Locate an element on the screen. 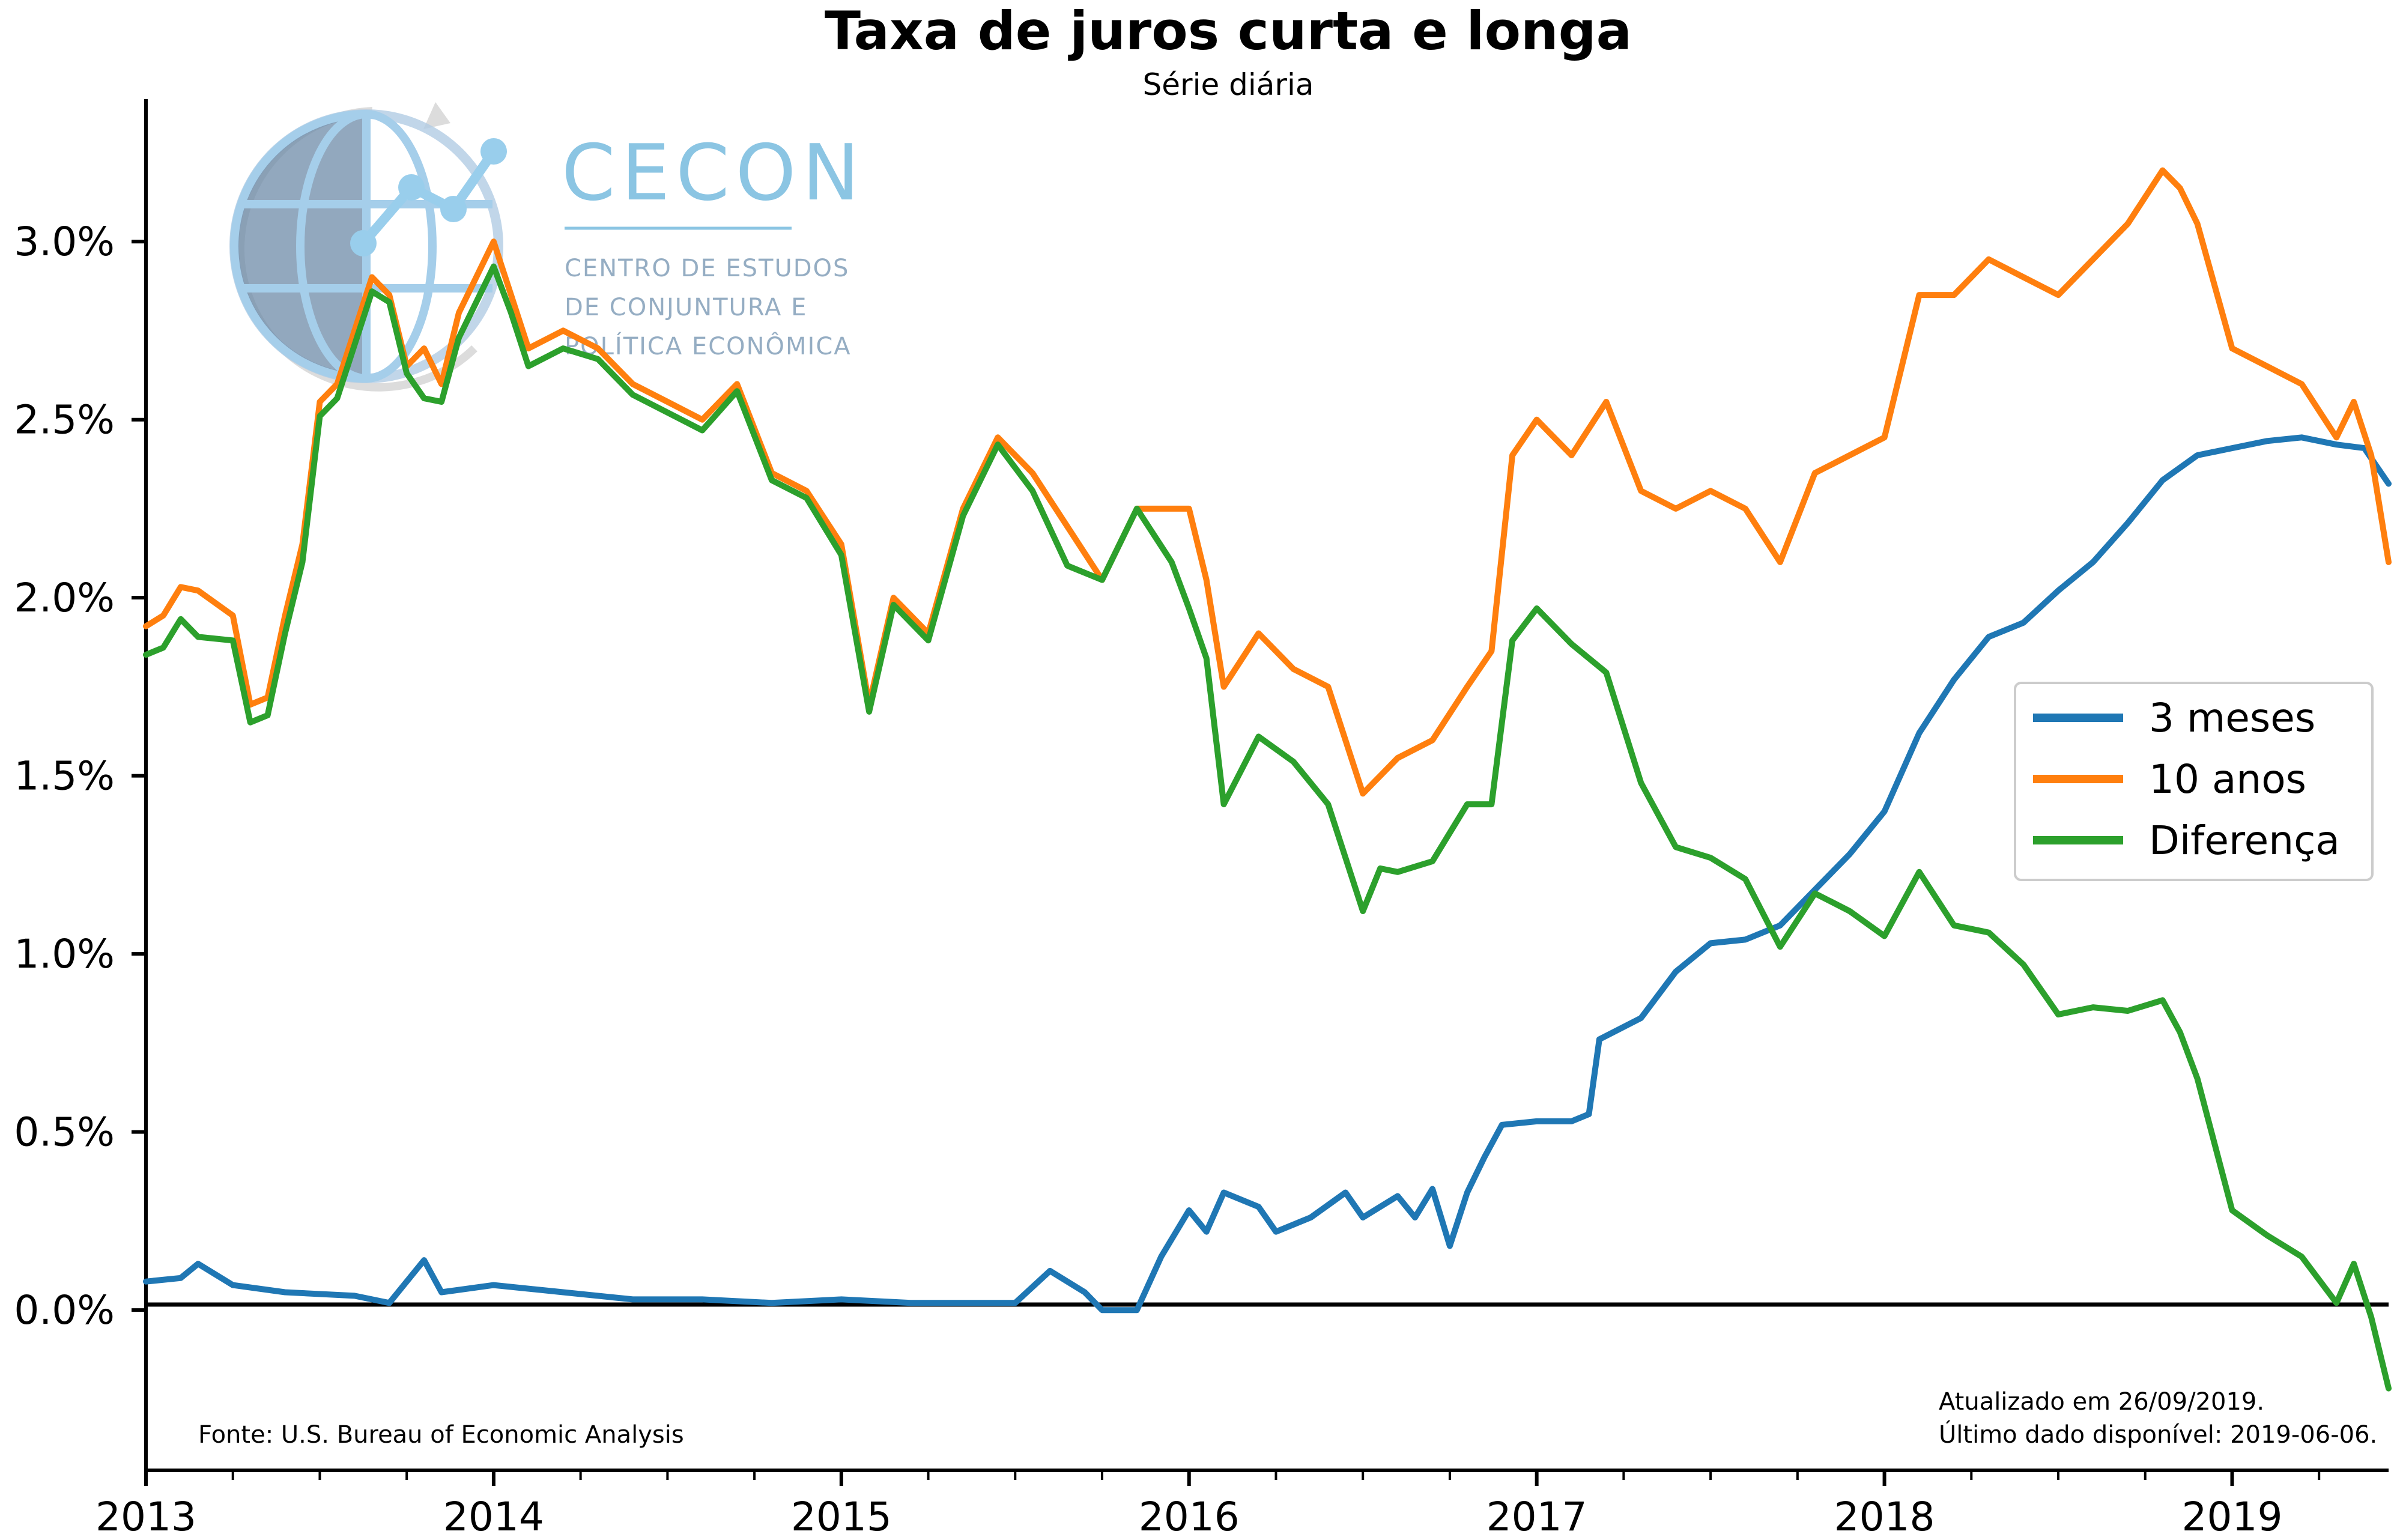 The image size is (2397, 1540). y-tick-label: 0.5% is located at coordinates (64, 1132).